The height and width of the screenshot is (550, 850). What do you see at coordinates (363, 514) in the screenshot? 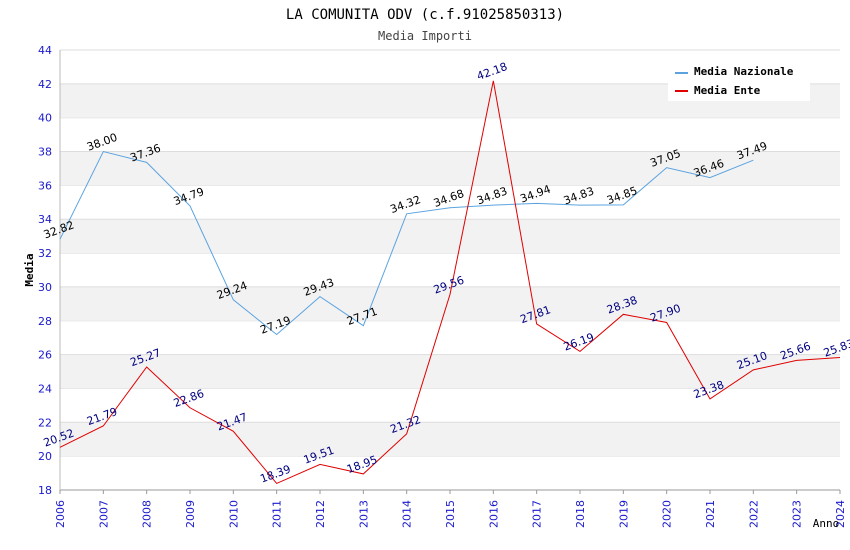
I see `x-tick-label: 2013` at bounding box center [363, 514].